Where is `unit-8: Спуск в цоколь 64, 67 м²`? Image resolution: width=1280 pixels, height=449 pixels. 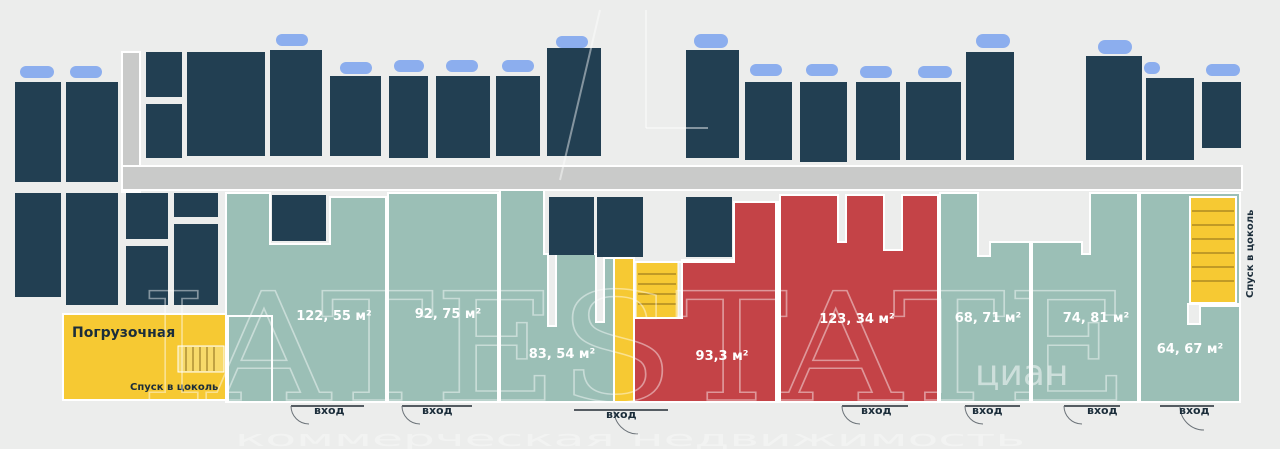 unit-8: Спуск в цоколь 64, 67 м² is located at coordinates (1197, 297).